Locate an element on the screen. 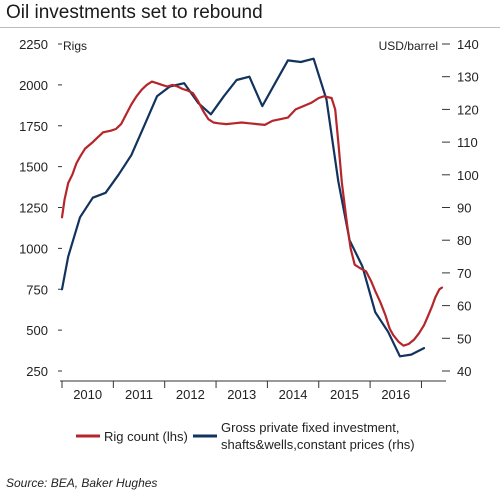 The width and height of the screenshot is (500, 502). x-tick-label: 2013 is located at coordinates (241, 394).